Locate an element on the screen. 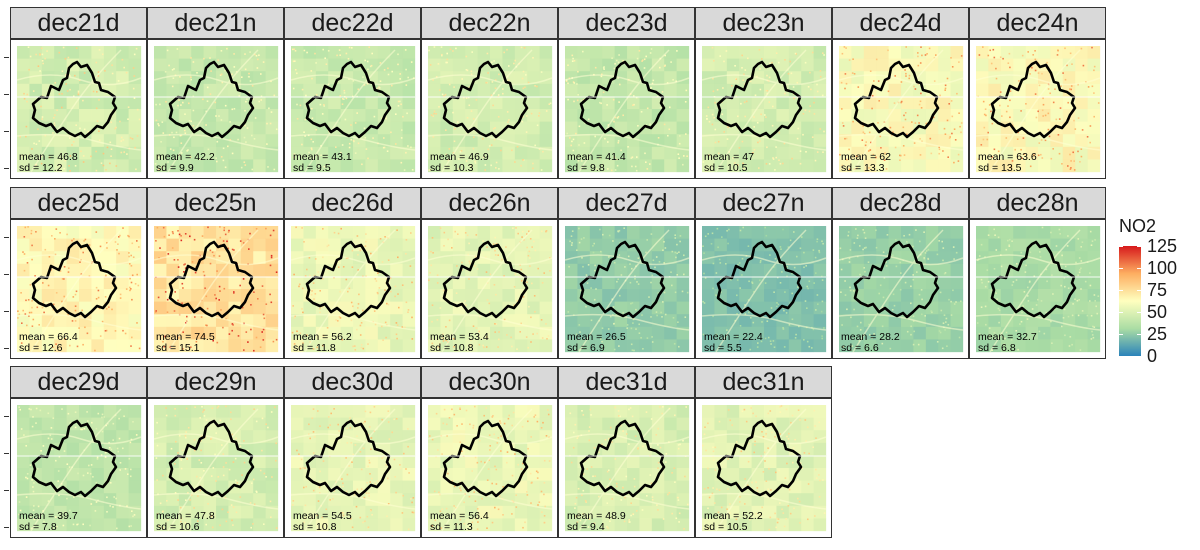 The width and height of the screenshot is (1200, 550). city-boundary is located at coordinates (622, 99).